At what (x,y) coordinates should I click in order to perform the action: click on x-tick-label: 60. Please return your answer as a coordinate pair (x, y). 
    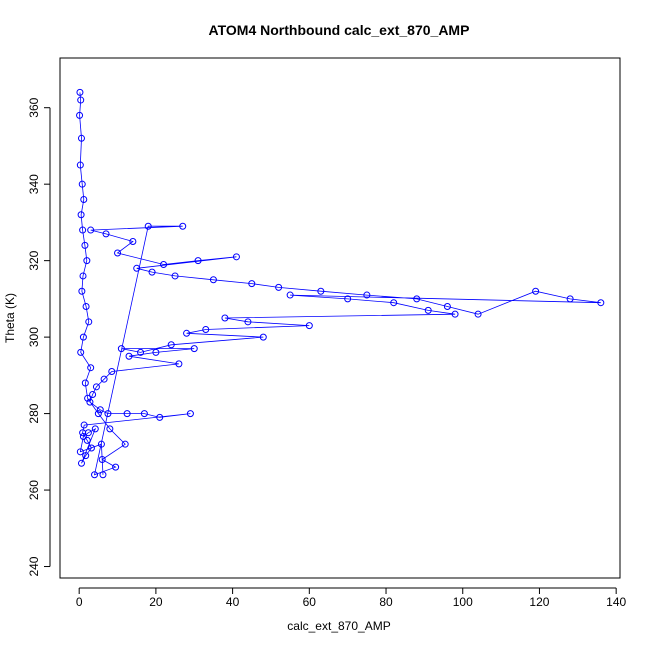
    Looking at the image, I should click on (310, 602).